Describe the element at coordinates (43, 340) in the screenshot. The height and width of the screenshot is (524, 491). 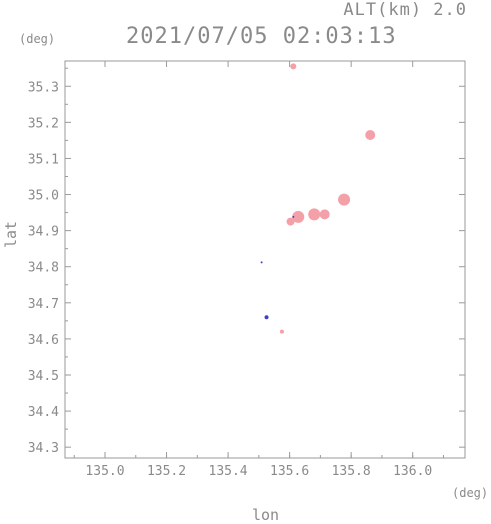
I see `y-tick-label: 34.6` at that location.